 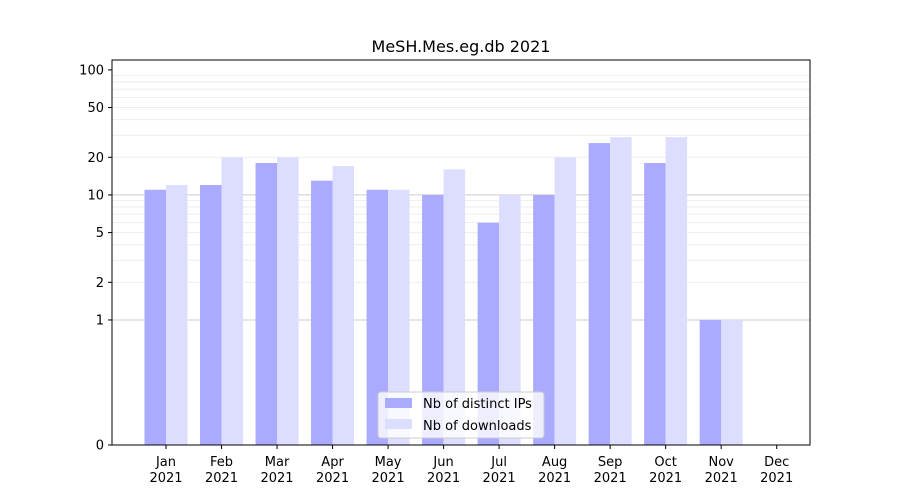 What do you see at coordinates (498, 462) in the screenshot?
I see `x-tick-label-month: Jul` at bounding box center [498, 462].